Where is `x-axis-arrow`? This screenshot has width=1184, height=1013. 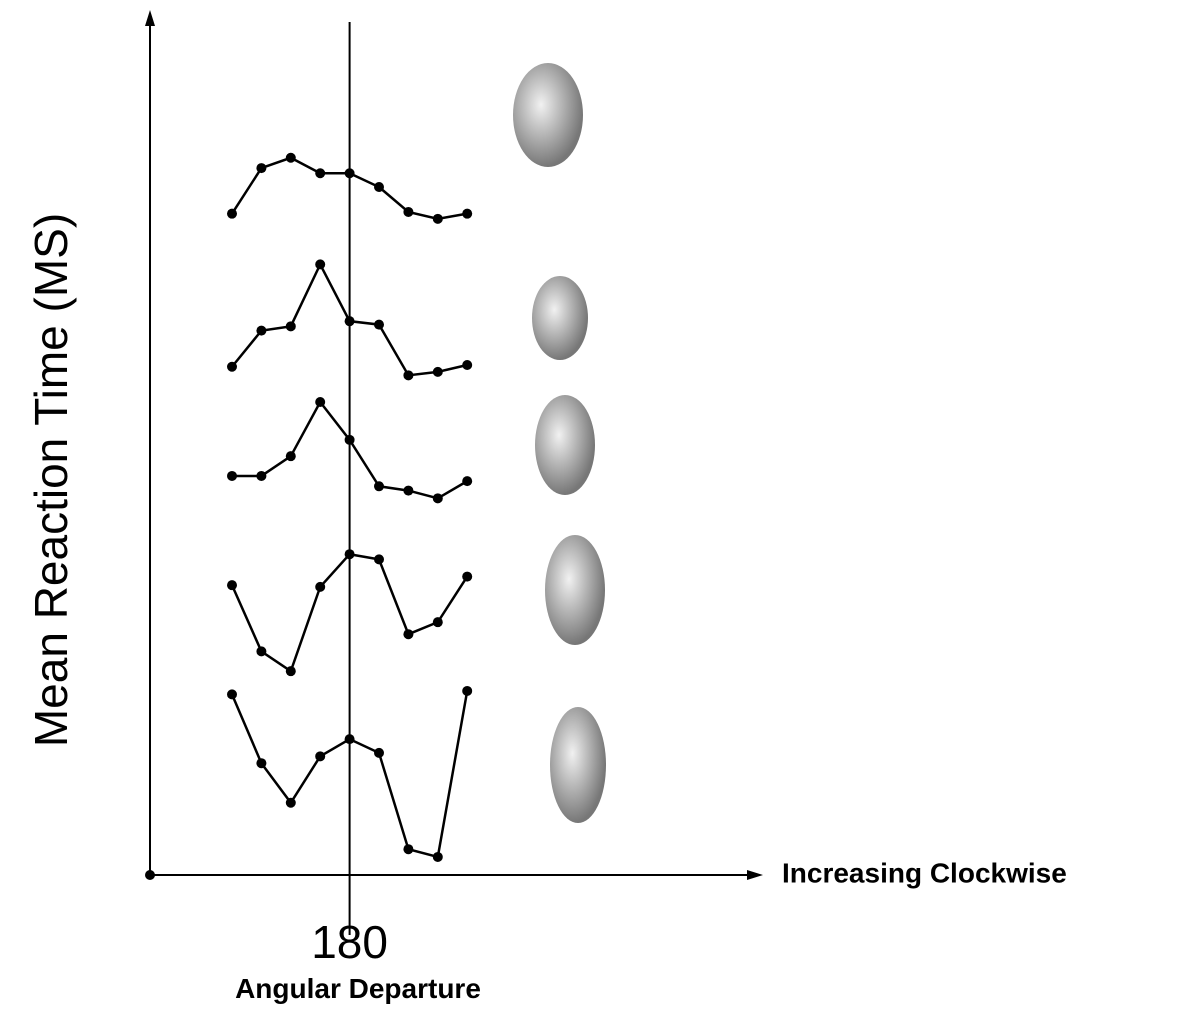 x-axis-arrow is located at coordinates (755, 875).